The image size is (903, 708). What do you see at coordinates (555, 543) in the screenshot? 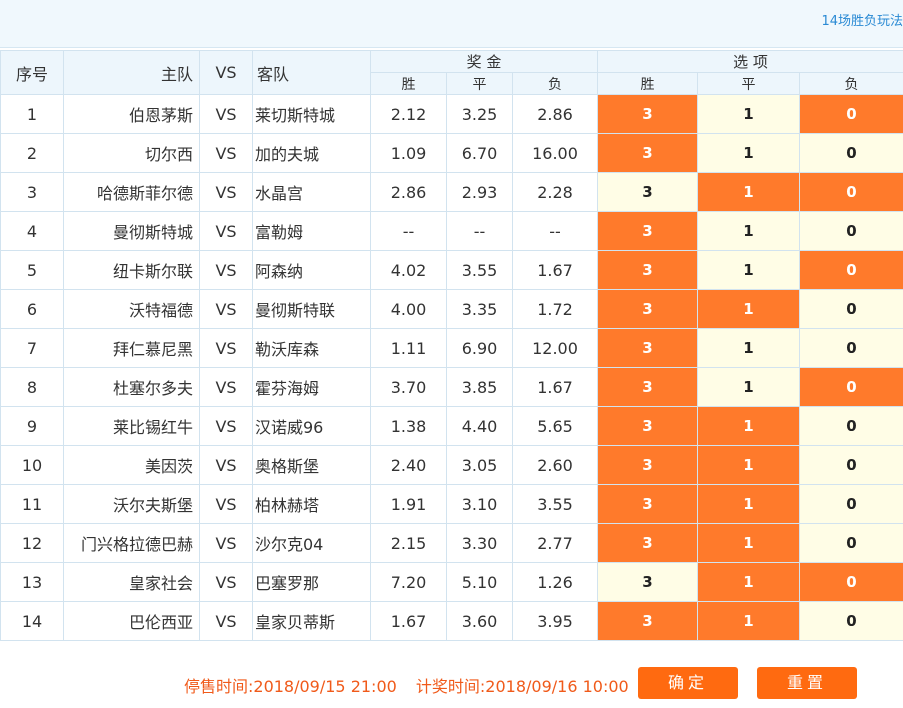
I see `odds-lose: 2.77` at bounding box center [555, 543].